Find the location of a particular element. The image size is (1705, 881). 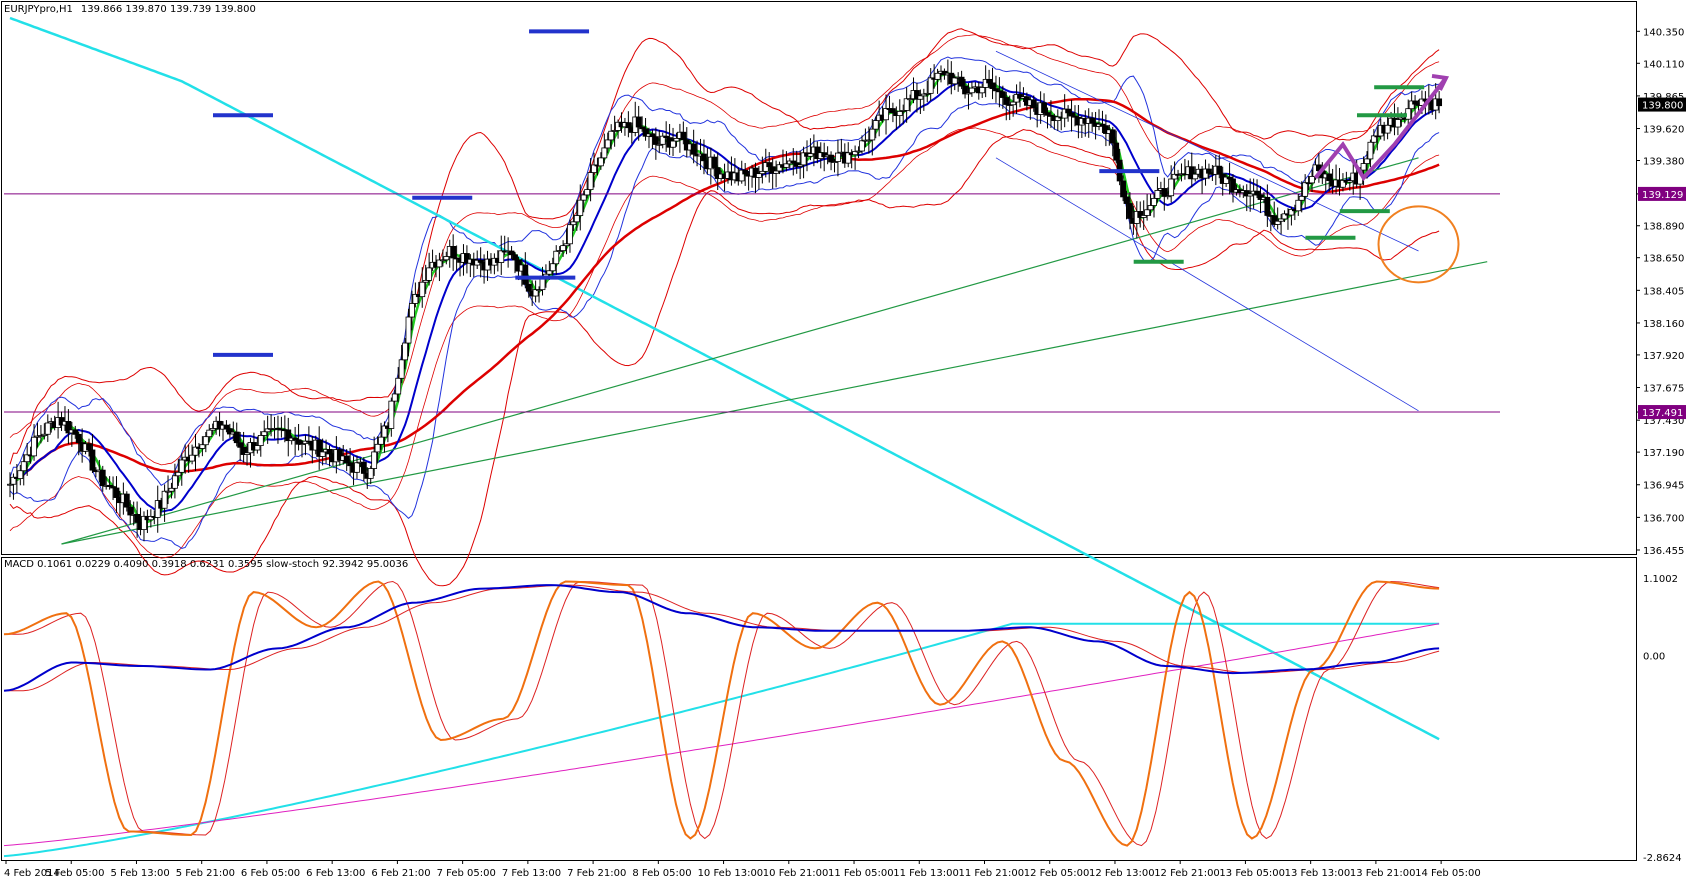

falling-channel-top is located at coordinates (1207, 151).